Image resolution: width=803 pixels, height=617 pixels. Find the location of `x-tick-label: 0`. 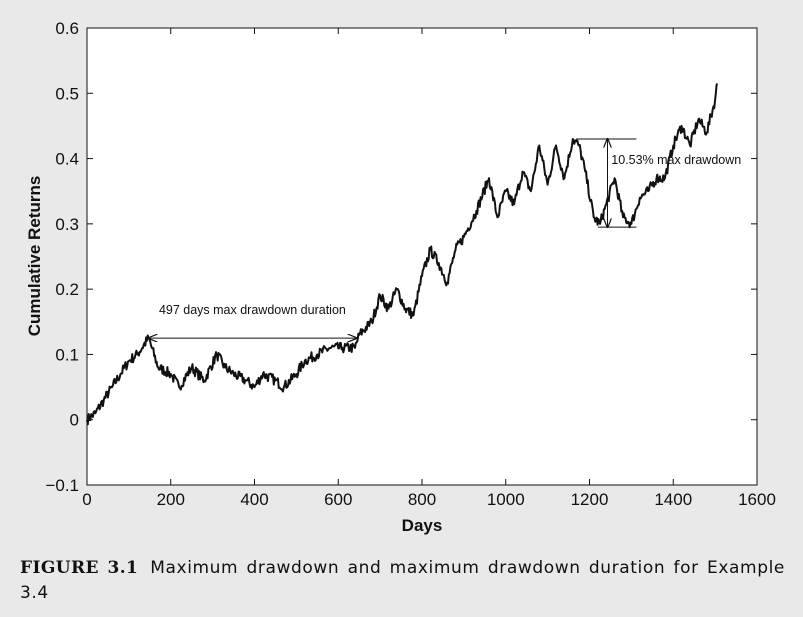

x-tick-label: 0 is located at coordinates (86, 499).